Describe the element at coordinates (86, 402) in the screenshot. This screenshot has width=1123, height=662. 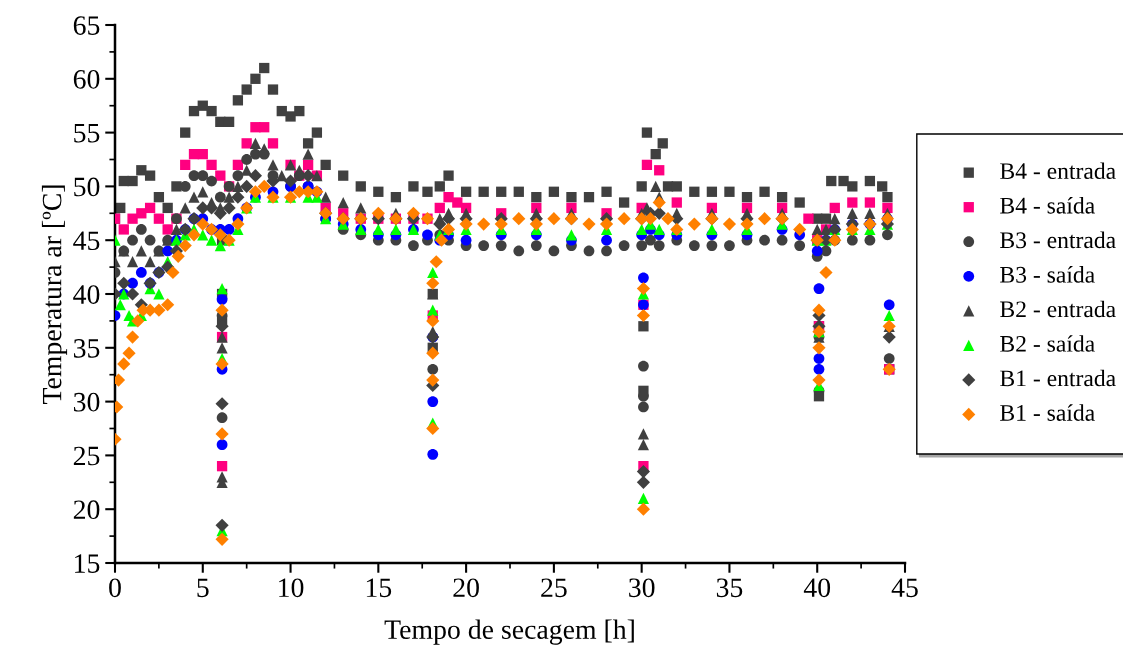
I see `y-tick-label: 30` at that location.